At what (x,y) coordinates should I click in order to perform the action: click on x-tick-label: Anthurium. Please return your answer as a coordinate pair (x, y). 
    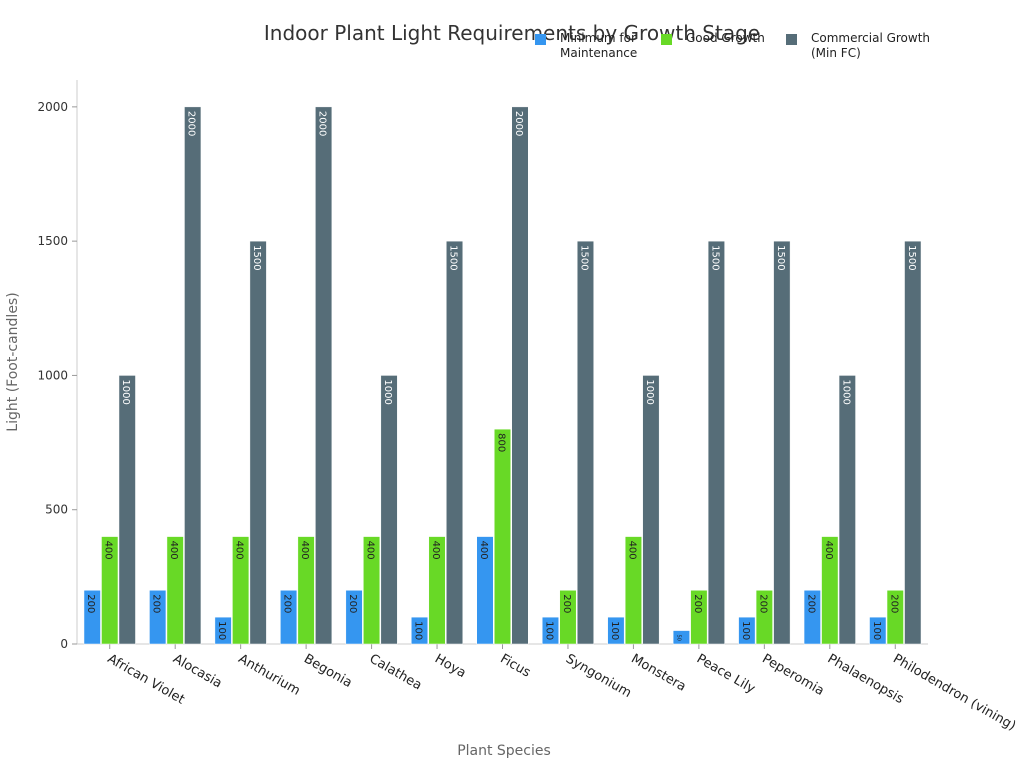
    Looking at the image, I should click on (269, 674).